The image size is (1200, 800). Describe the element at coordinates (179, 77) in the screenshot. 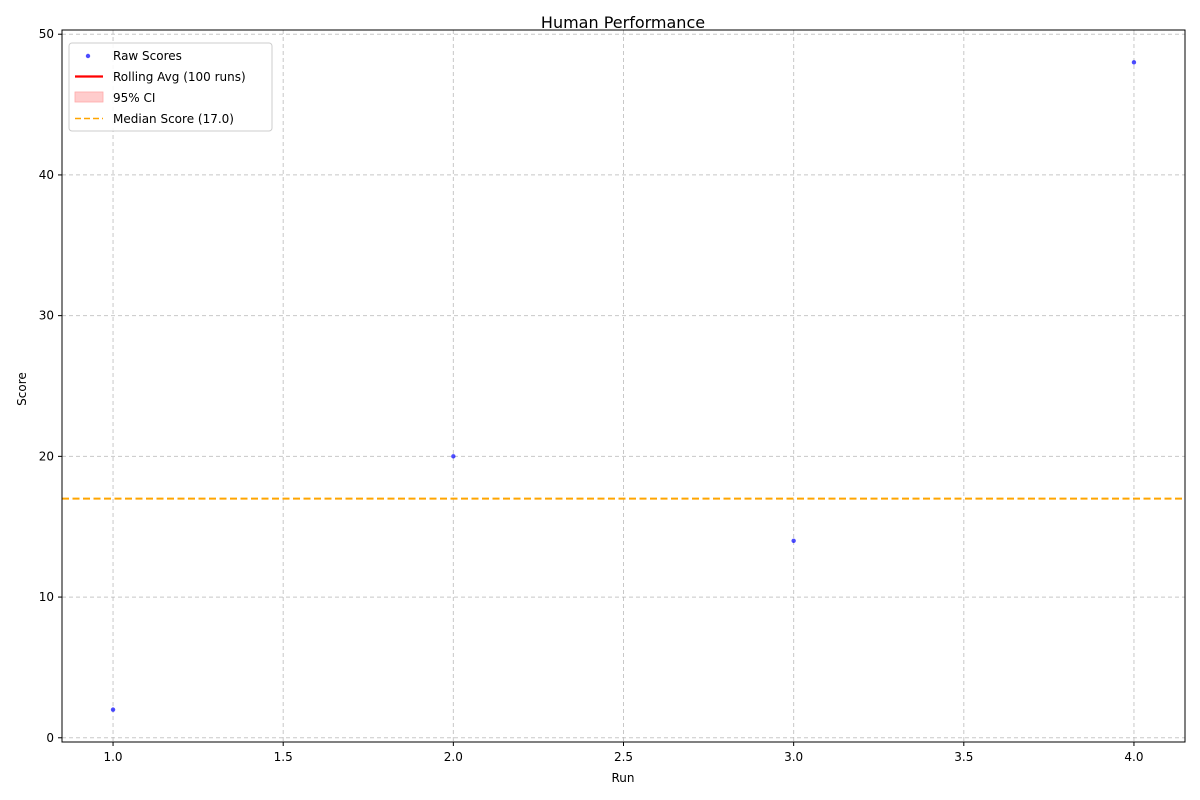

I see `legend-label-rolling-avg: Rolling Avg (100 runs)` at that location.